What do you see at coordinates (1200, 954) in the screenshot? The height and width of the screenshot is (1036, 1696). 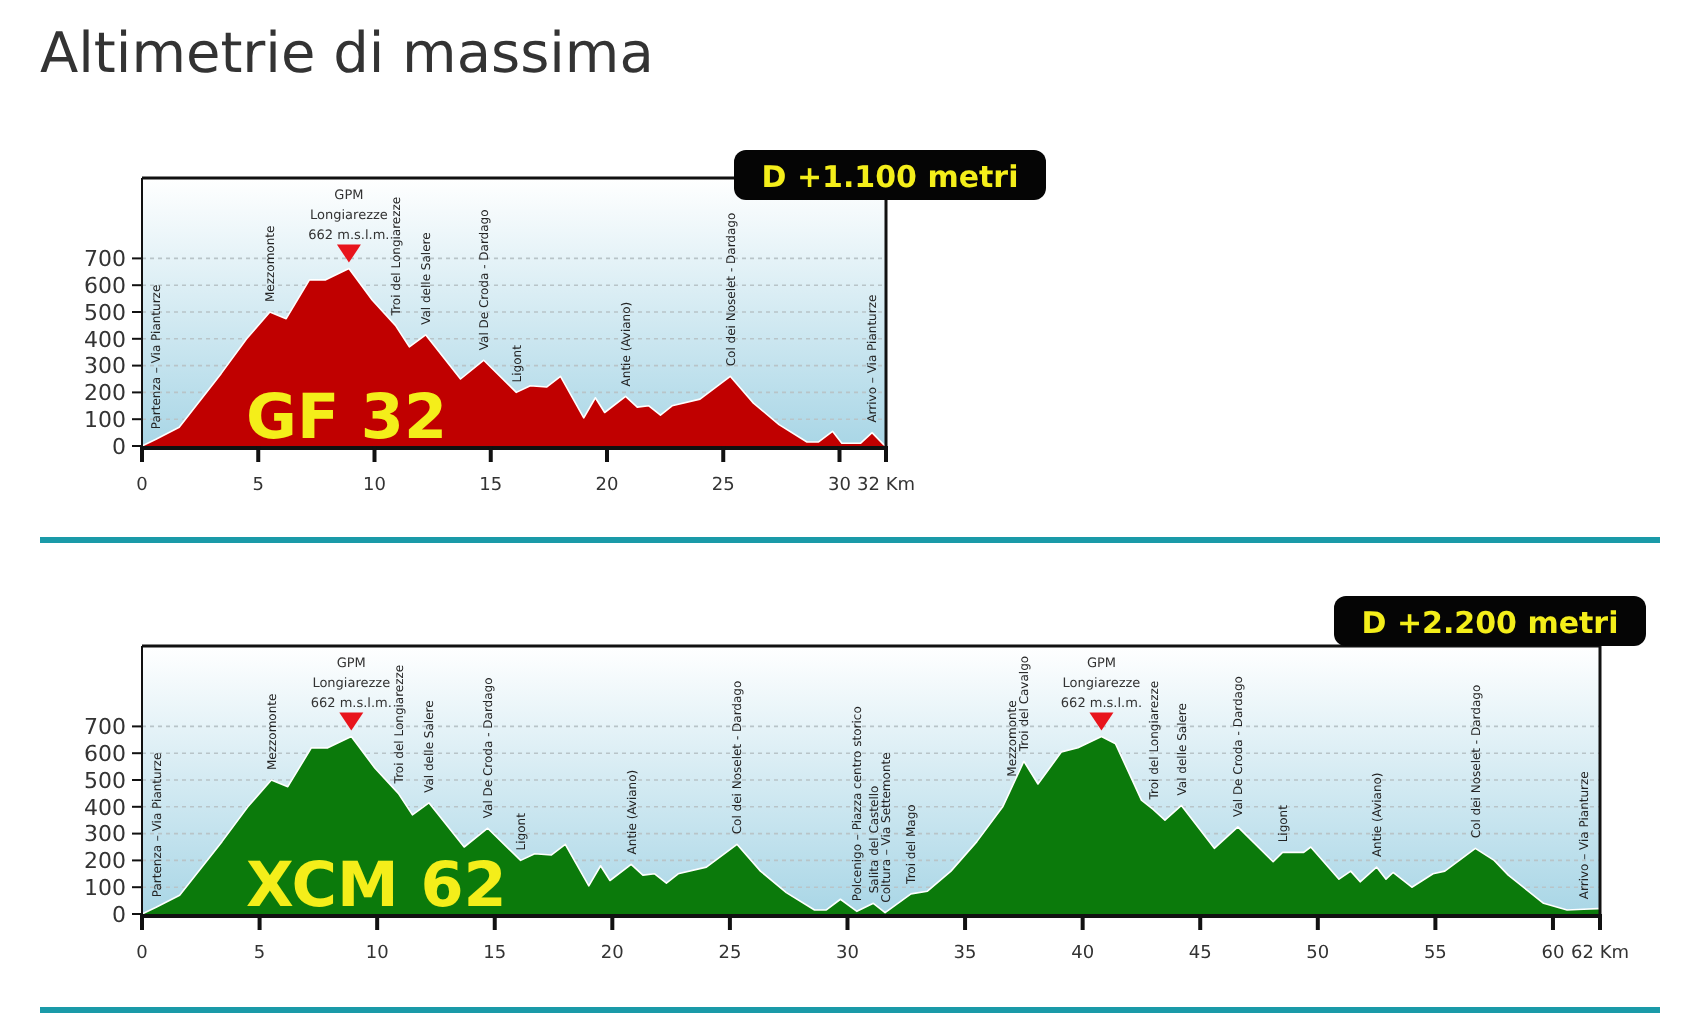 I see `x-tick-label: 45` at bounding box center [1200, 954].